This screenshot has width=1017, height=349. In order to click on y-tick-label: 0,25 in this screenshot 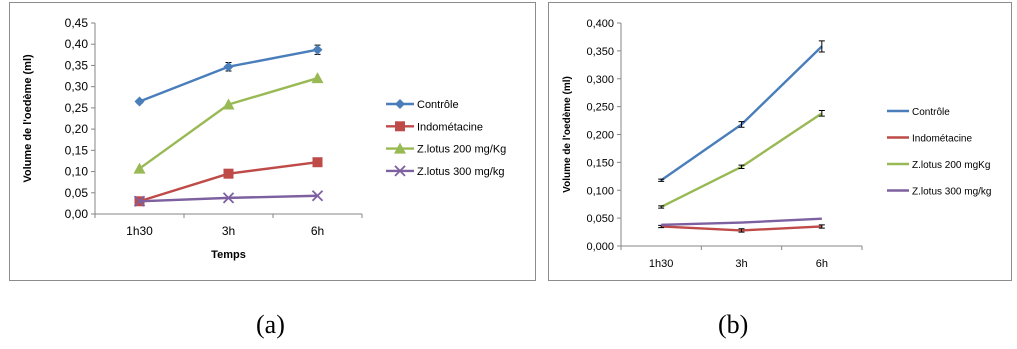, I will do `click(77, 108)`.